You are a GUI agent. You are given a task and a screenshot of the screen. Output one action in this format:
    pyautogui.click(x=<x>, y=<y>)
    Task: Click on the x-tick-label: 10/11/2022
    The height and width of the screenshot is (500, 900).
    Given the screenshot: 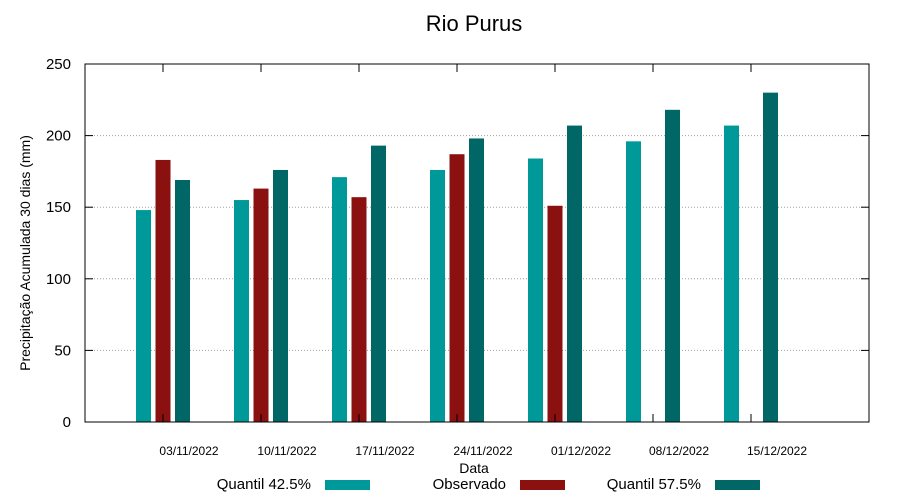 What is the action you would take?
    pyautogui.click(x=286, y=451)
    